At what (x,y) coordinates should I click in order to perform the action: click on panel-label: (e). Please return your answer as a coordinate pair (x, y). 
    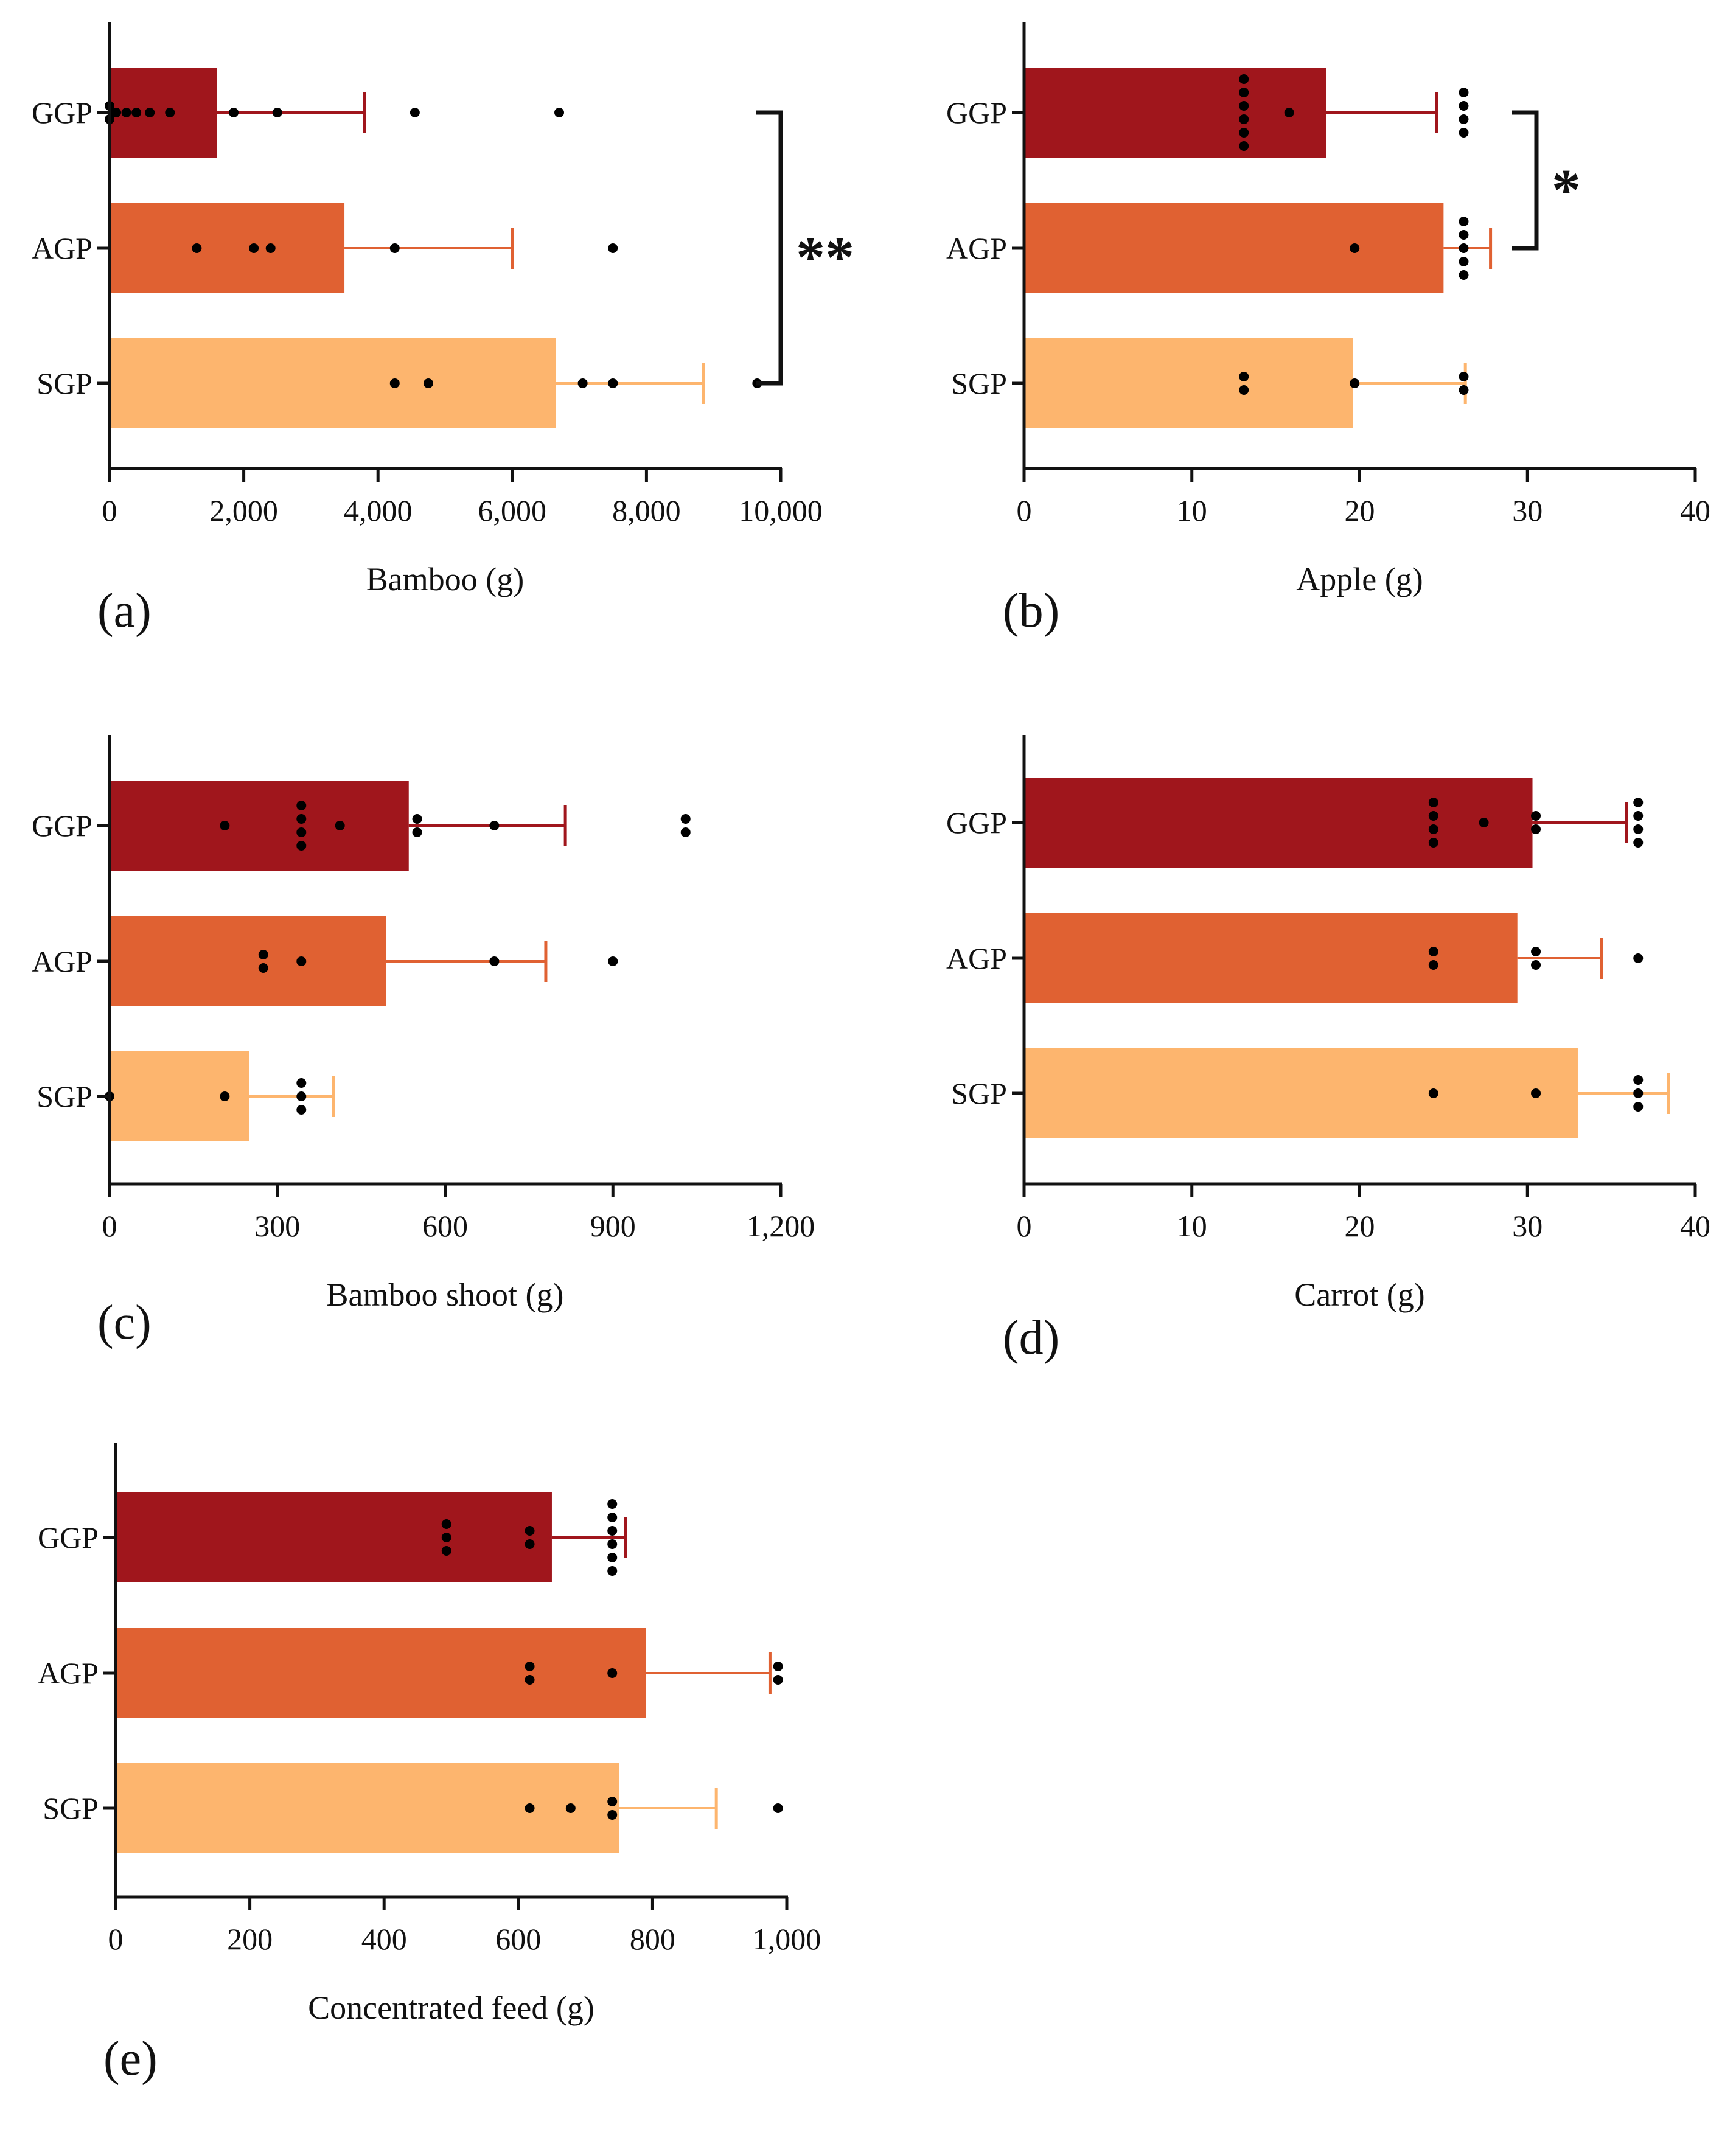
    Looking at the image, I should click on (130, 2059).